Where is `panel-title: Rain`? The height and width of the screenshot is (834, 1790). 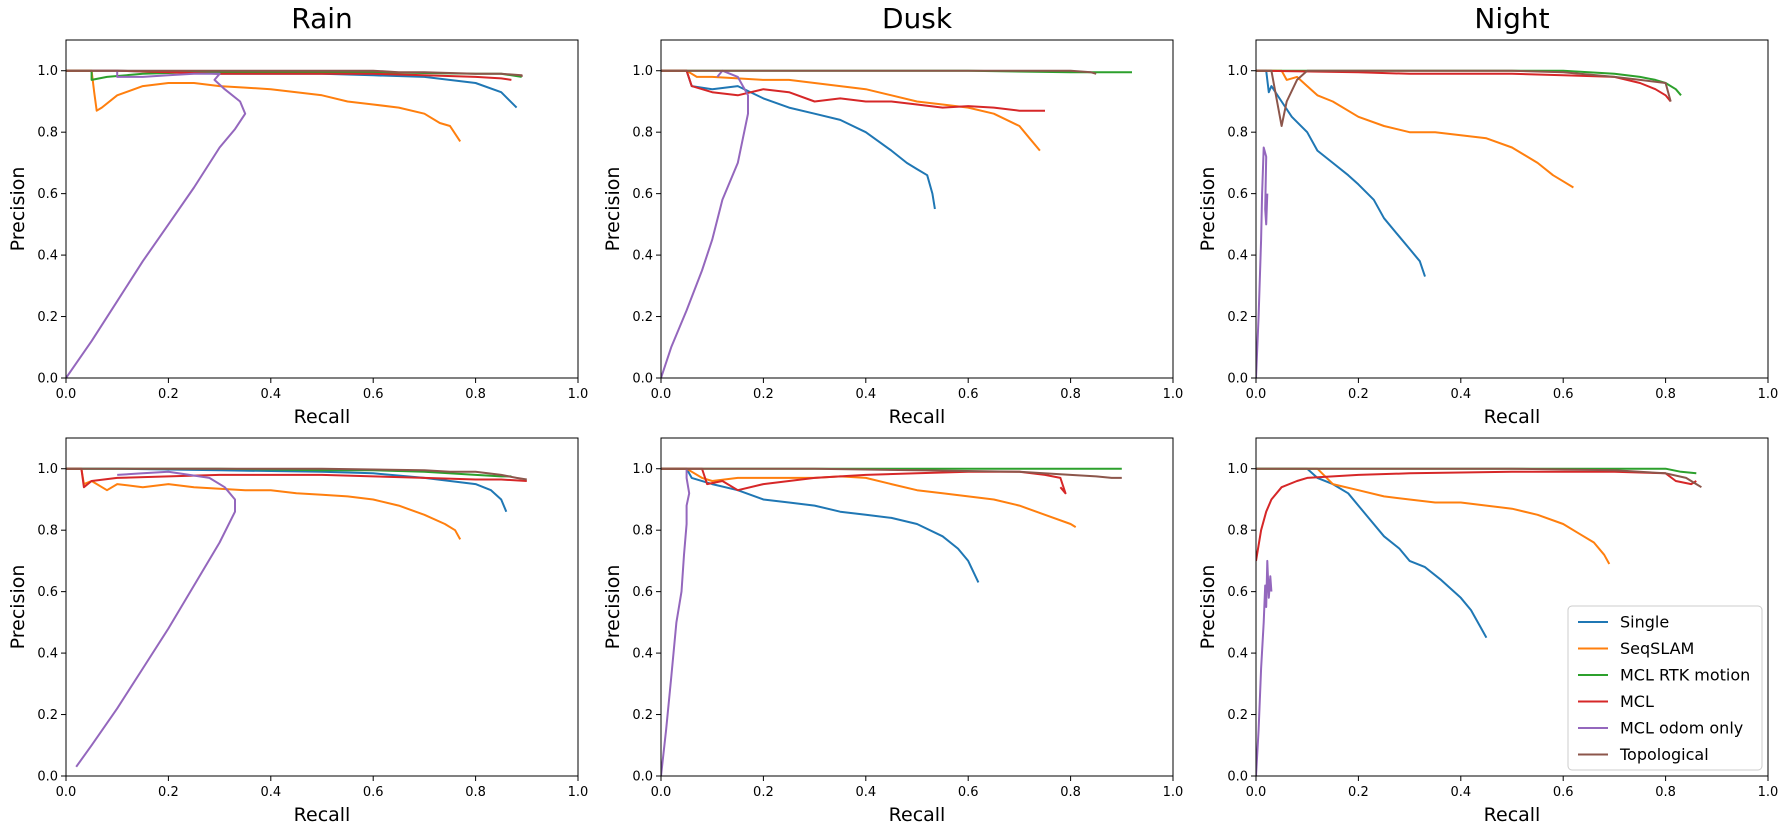
panel-title: Rain is located at coordinates (322, 18).